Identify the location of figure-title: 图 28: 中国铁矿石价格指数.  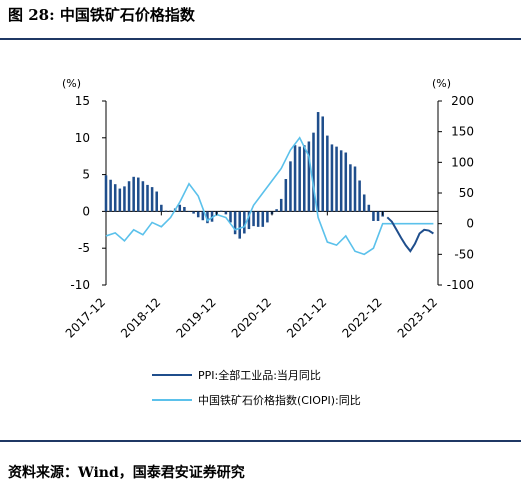
(101, 15).